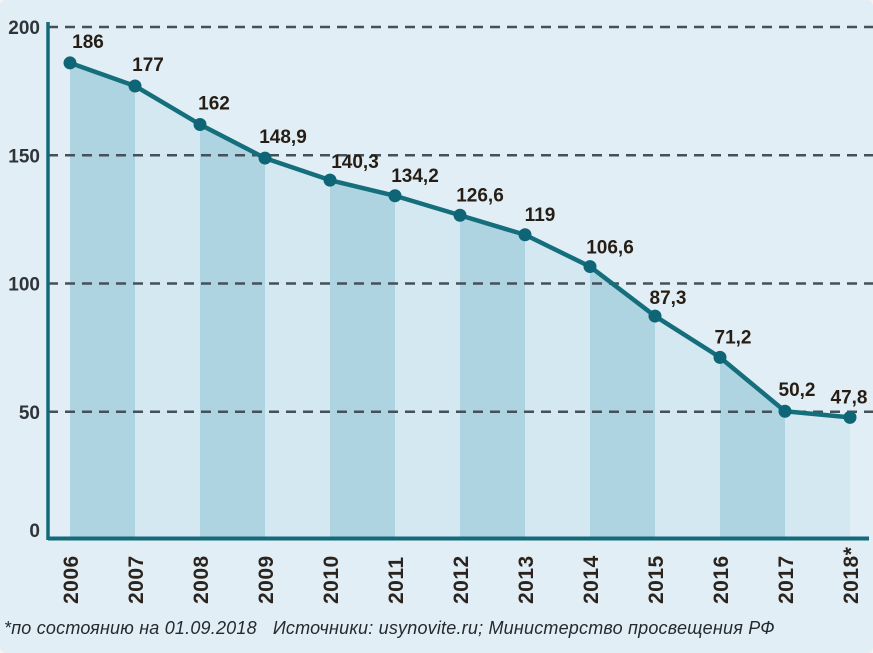 The image size is (873, 653). I want to click on value-label: 87,3, so click(668, 298).